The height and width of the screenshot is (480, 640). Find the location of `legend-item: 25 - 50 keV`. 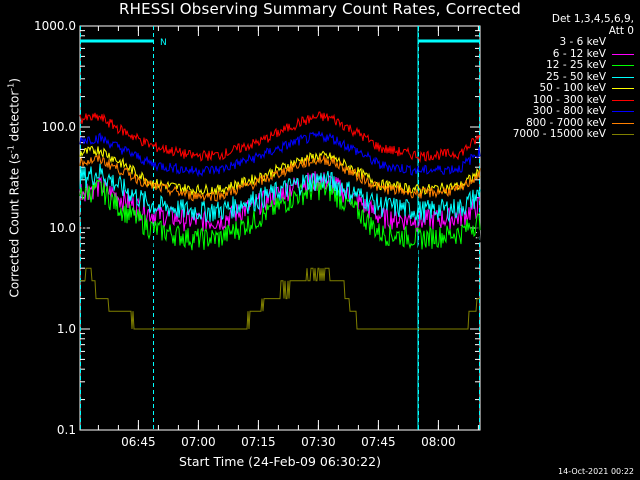

legend-item: 25 - 50 keV is located at coordinates (556, 77).